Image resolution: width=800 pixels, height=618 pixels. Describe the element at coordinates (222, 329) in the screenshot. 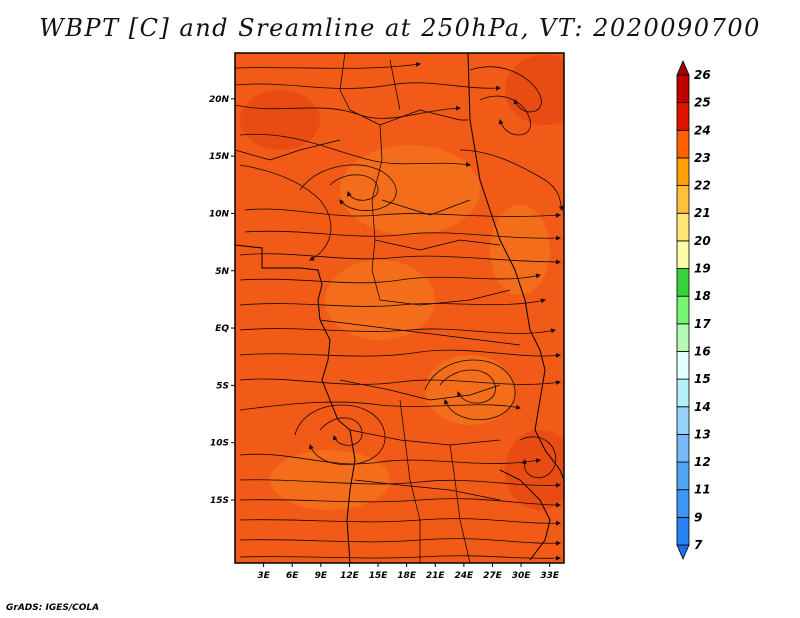

I see `lat-tick-label: EQ` at that location.